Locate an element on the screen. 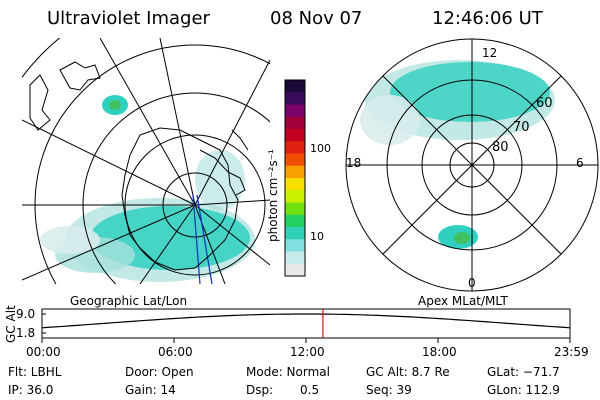  altitude-plot is located at coordinates (306, 325).